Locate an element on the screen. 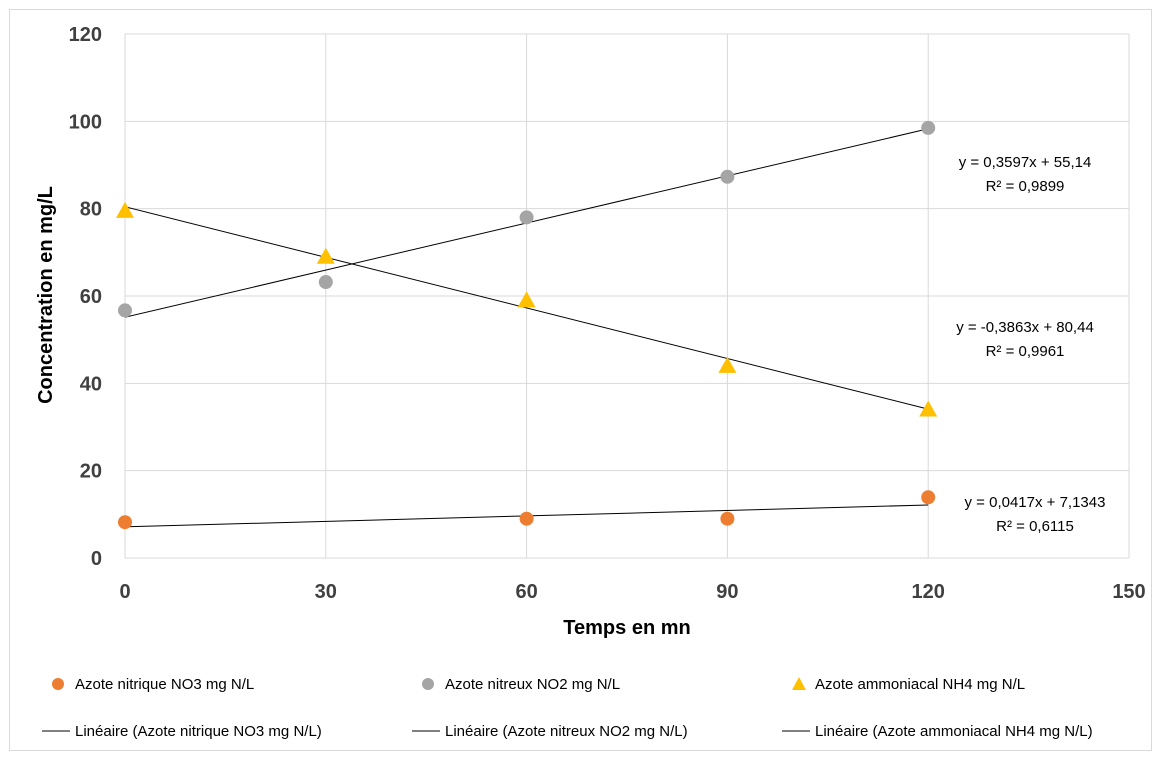 The height and width of the screenshot is (758, 1155). y-tick-label: 0 is located at coordinates (96, 559).